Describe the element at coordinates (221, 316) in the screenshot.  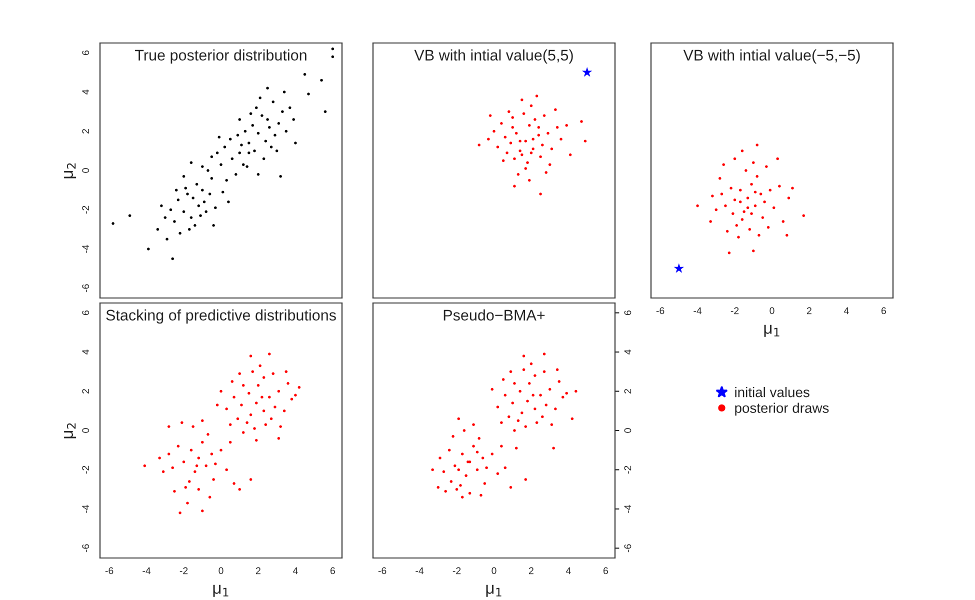
I see `chart-title: Stacking of predictive distributions` at that location.